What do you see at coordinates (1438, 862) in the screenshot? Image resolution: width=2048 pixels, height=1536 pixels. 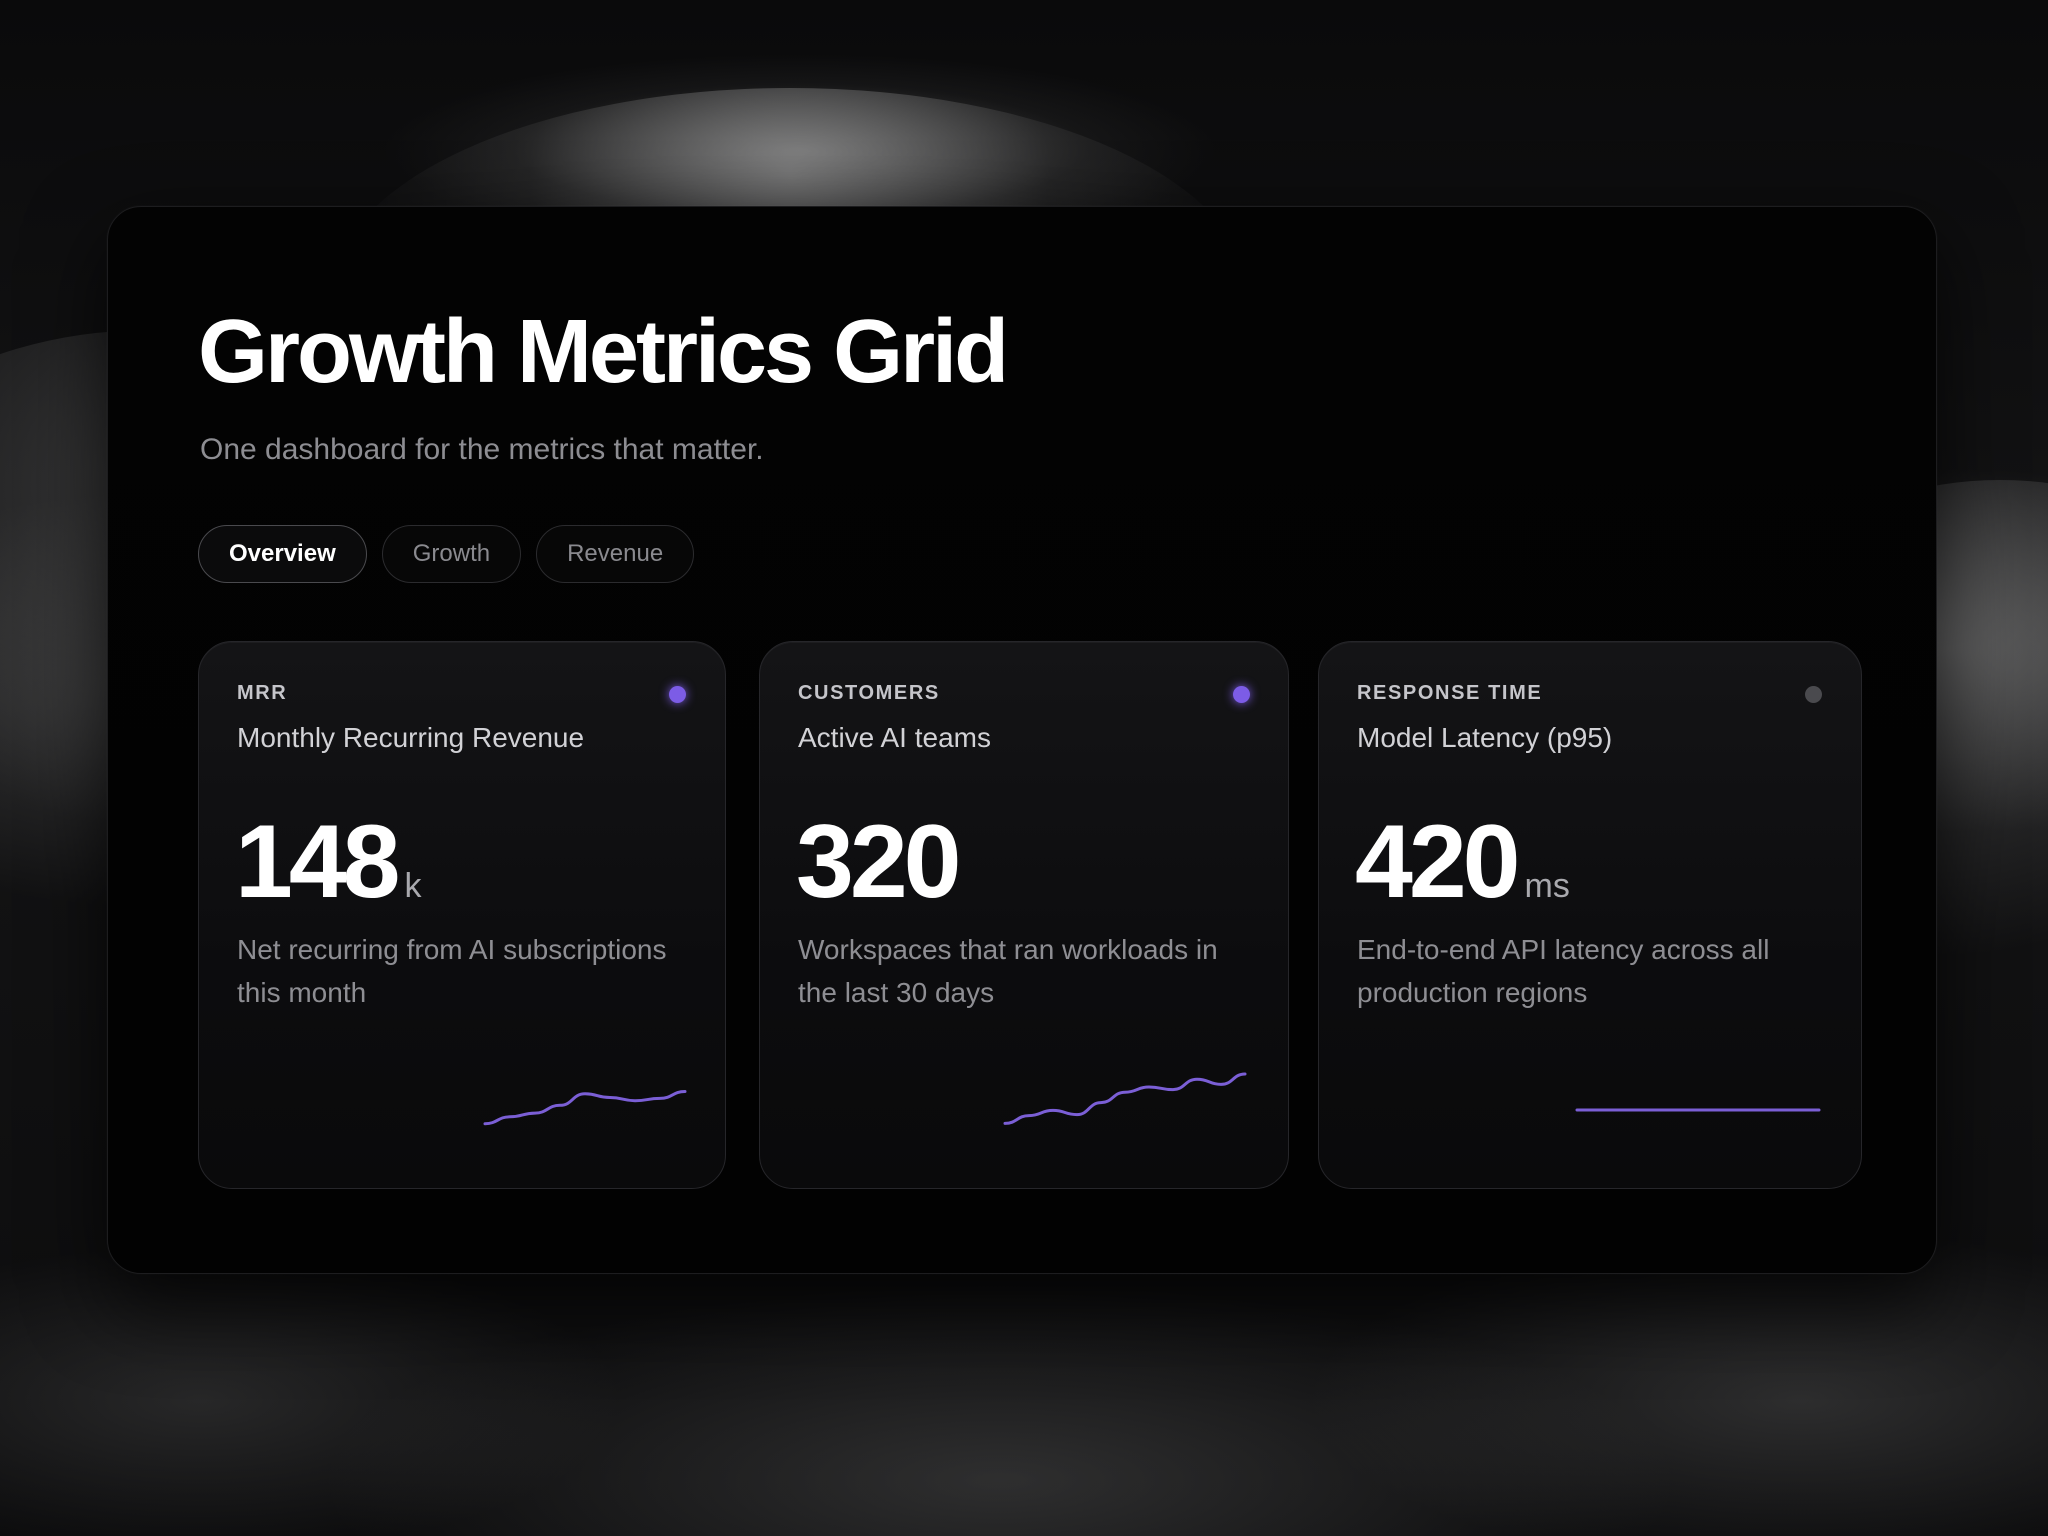 I see `metric-value: 420` at bounding box center [1438, 862].